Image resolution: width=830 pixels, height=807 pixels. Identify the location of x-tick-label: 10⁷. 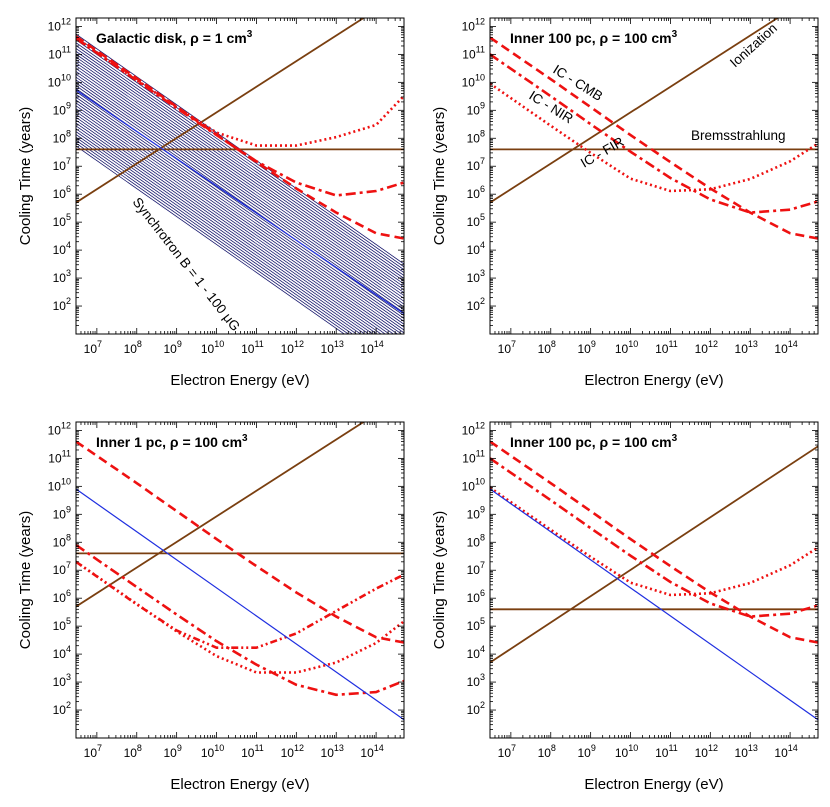
(93, 751).